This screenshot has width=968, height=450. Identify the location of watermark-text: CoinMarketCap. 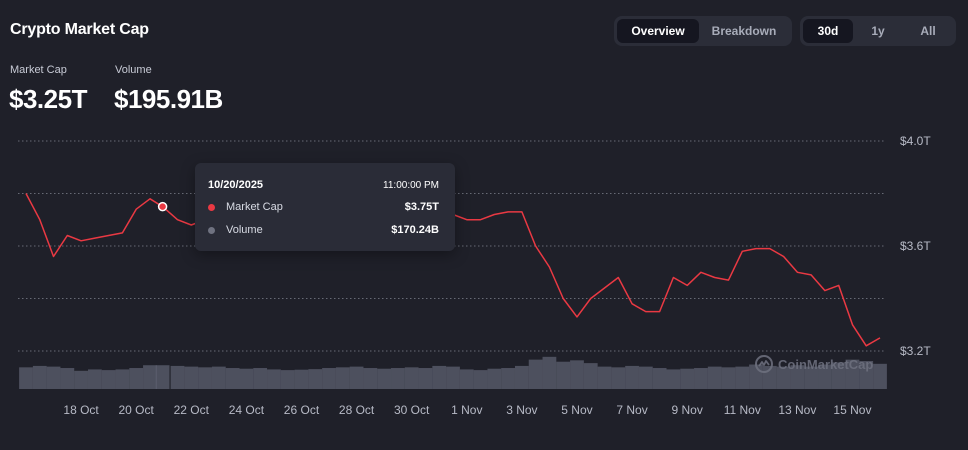
(826, 364).